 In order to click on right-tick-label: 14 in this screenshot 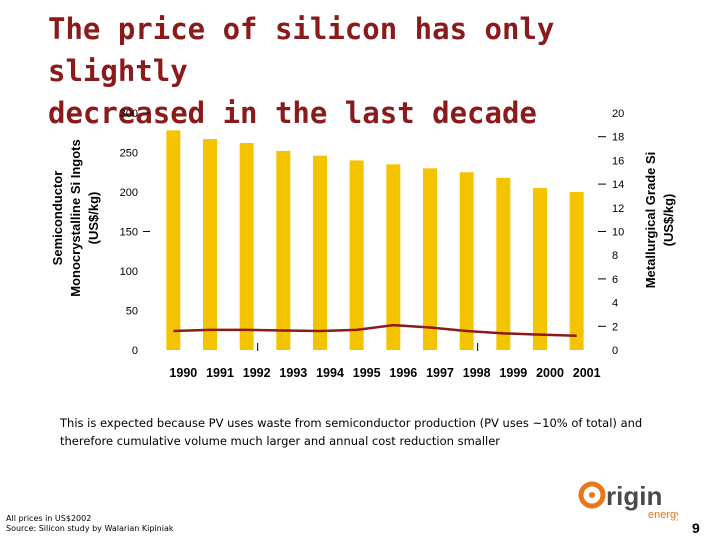, I will do `click(618, 185)`.